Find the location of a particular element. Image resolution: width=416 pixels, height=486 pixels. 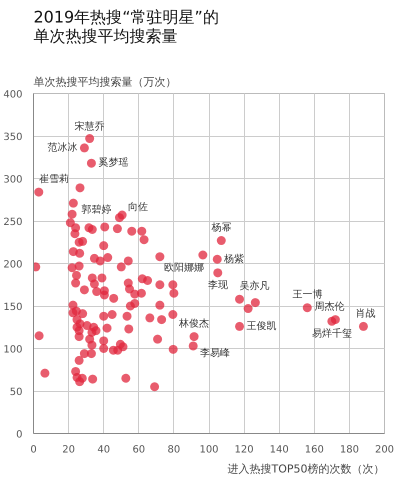

annotation: 宋慧乔 is located at coordinates (89, 126).